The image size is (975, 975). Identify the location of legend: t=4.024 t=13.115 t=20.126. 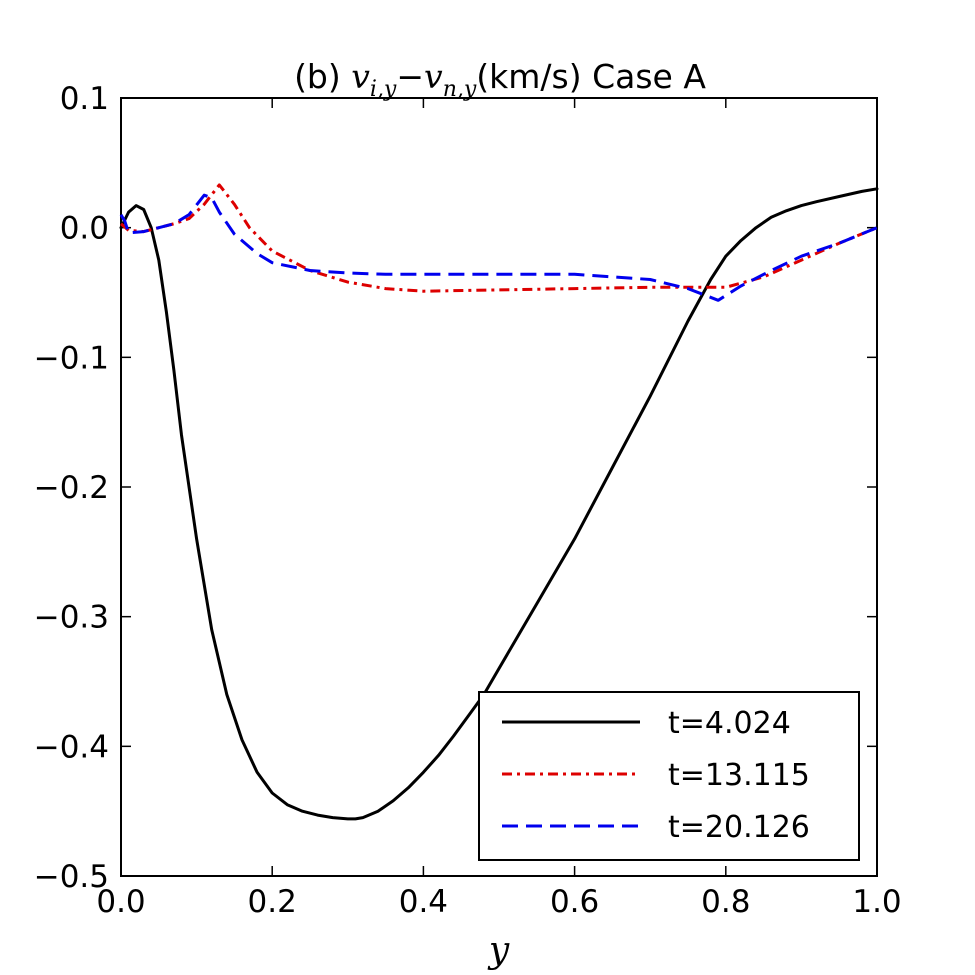
(669, 776).